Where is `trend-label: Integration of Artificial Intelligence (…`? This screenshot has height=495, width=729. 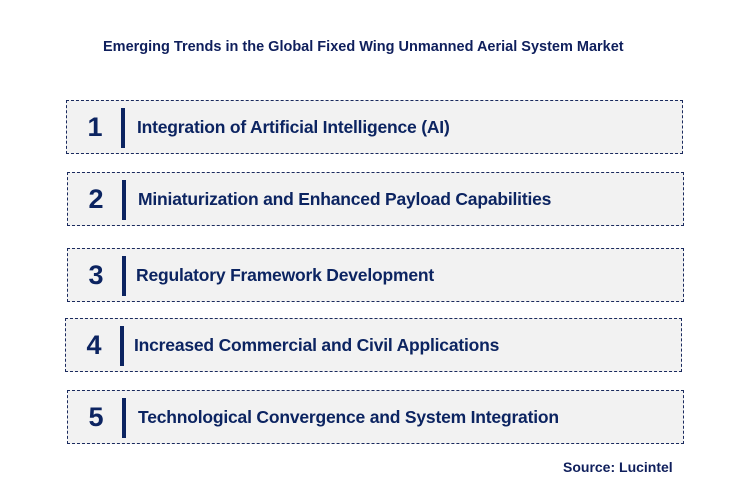 trend-label: Integration of Artificial Intelligence (… is located at coordinates (293, 126).